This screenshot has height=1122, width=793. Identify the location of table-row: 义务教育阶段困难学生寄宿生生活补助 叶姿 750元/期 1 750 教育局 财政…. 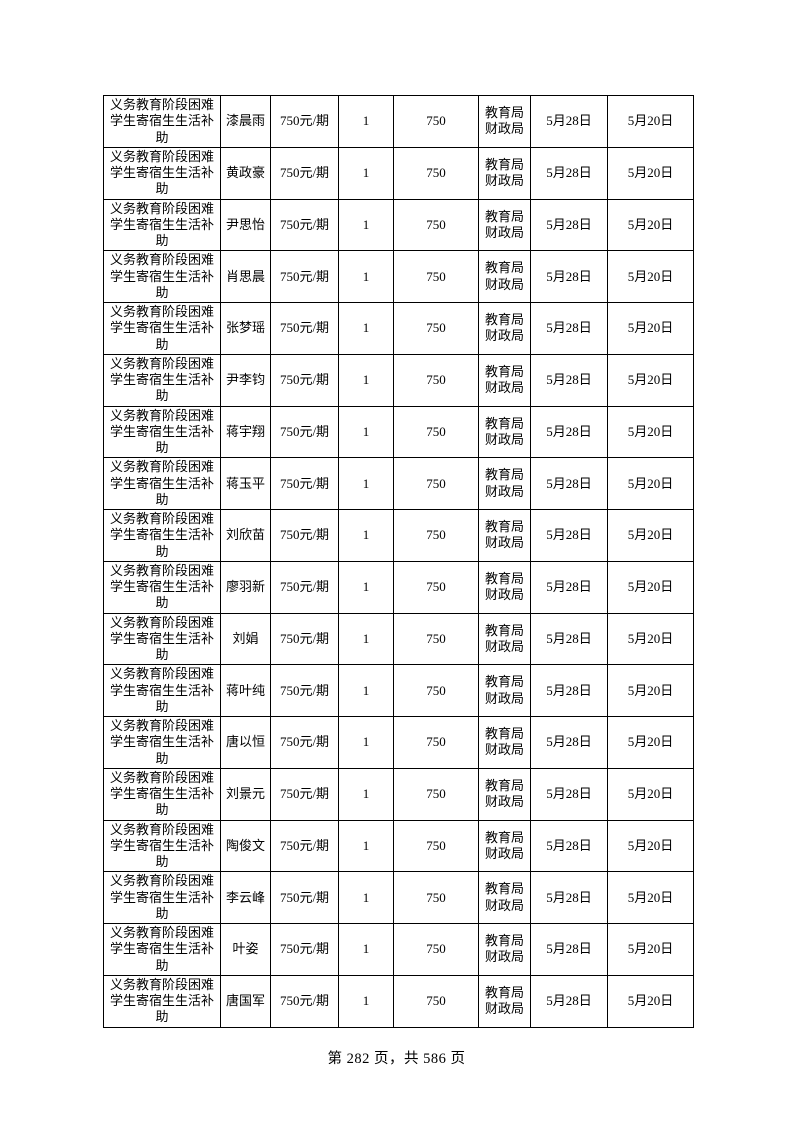
(398, 949).